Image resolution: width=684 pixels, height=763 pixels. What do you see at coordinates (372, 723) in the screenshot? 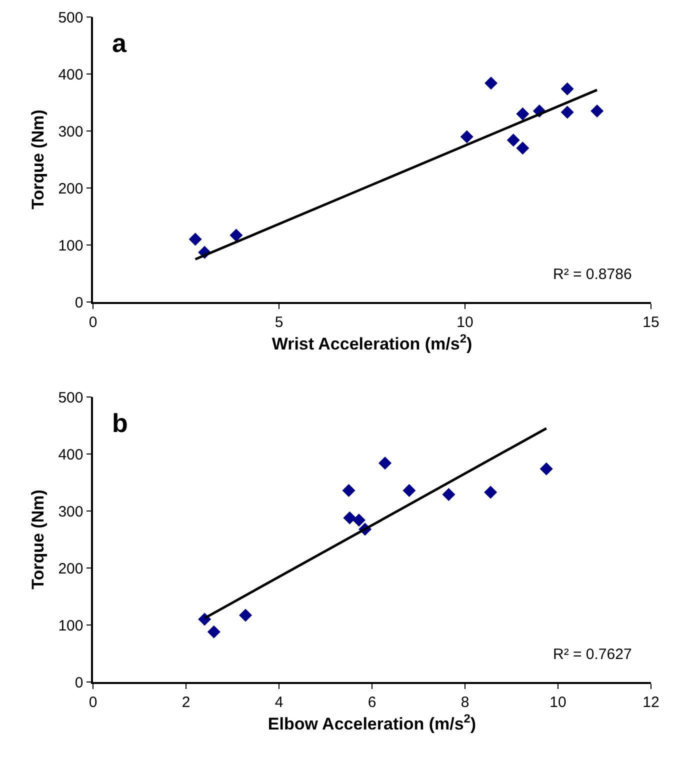
I see `x-axis-title: Elbow Acceleration (m/s$^{2}$)` at bounding box center [372, 723].